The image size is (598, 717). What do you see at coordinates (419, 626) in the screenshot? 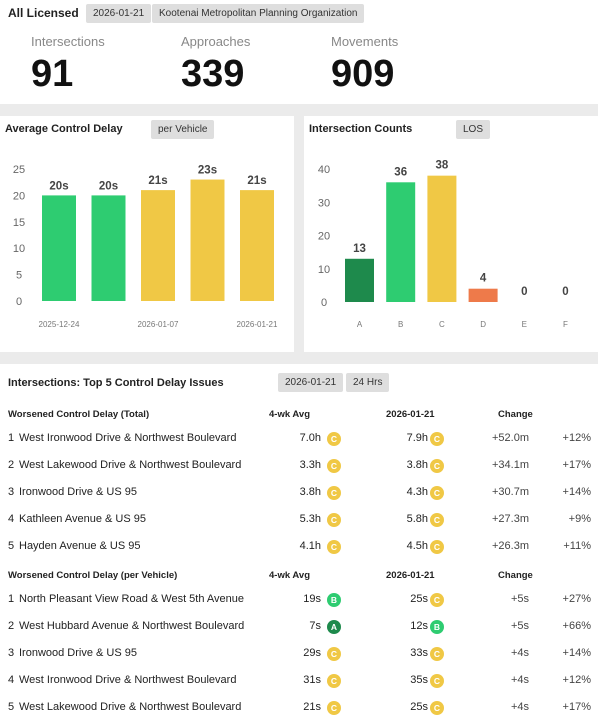
I see `current-value: 12s` at bounding box center [419, 626].